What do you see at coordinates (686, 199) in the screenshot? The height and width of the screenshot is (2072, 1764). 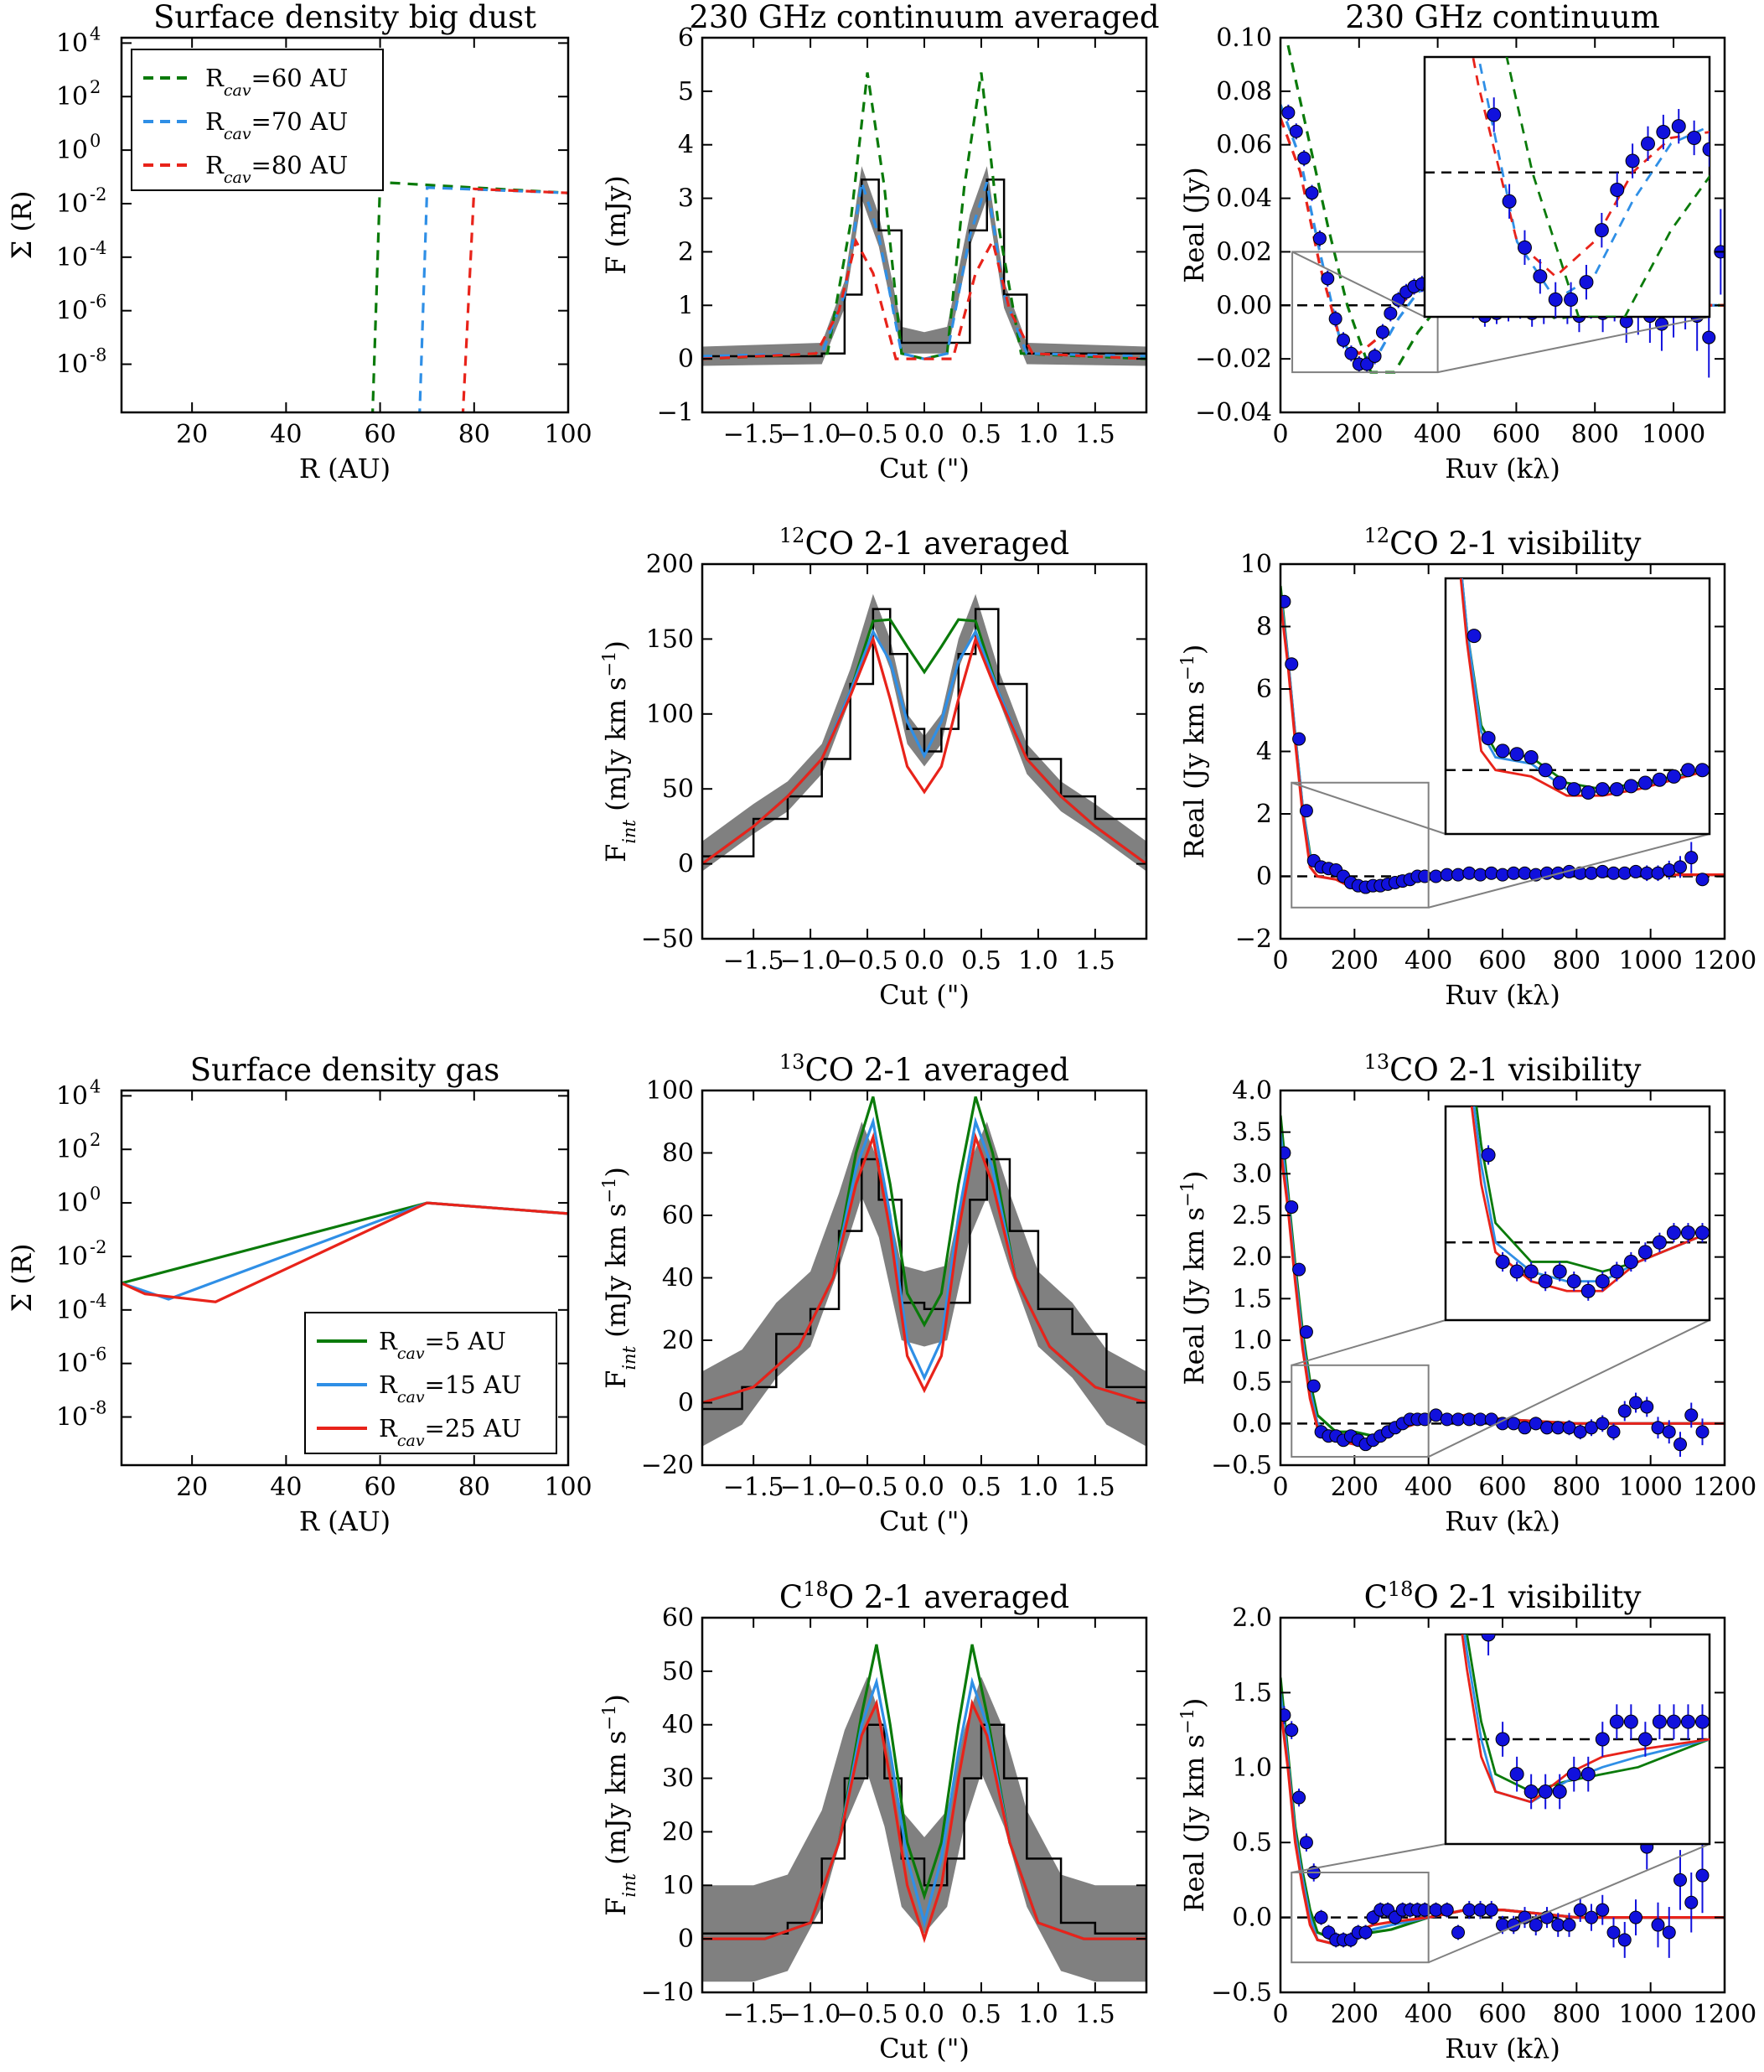 I see `y-tick-label: 3` at bounding box center [686, 199].